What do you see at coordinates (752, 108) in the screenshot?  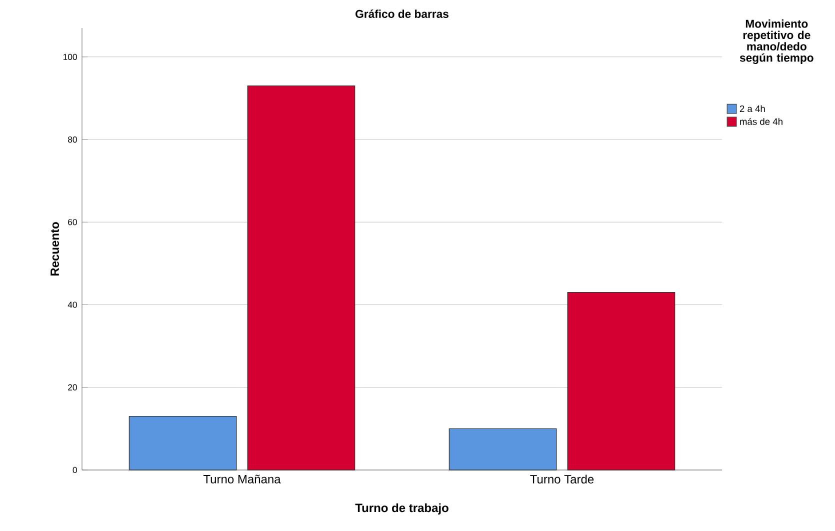 I see `legend-label: 2 a 4h` at bounding box center [752, 108].